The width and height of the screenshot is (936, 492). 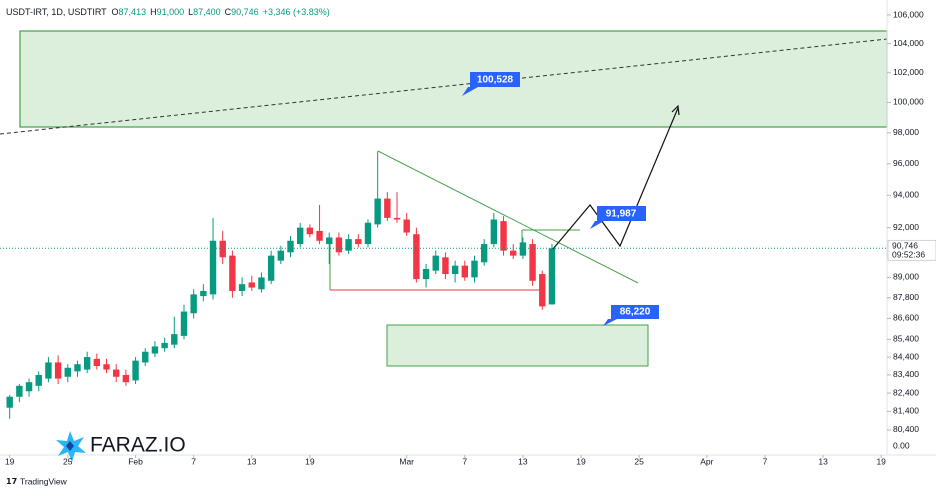 What do you see at coordinates (495, 80) in the screenshot?
I see `callout-label: 100,528` at bounding box center [495, 80].